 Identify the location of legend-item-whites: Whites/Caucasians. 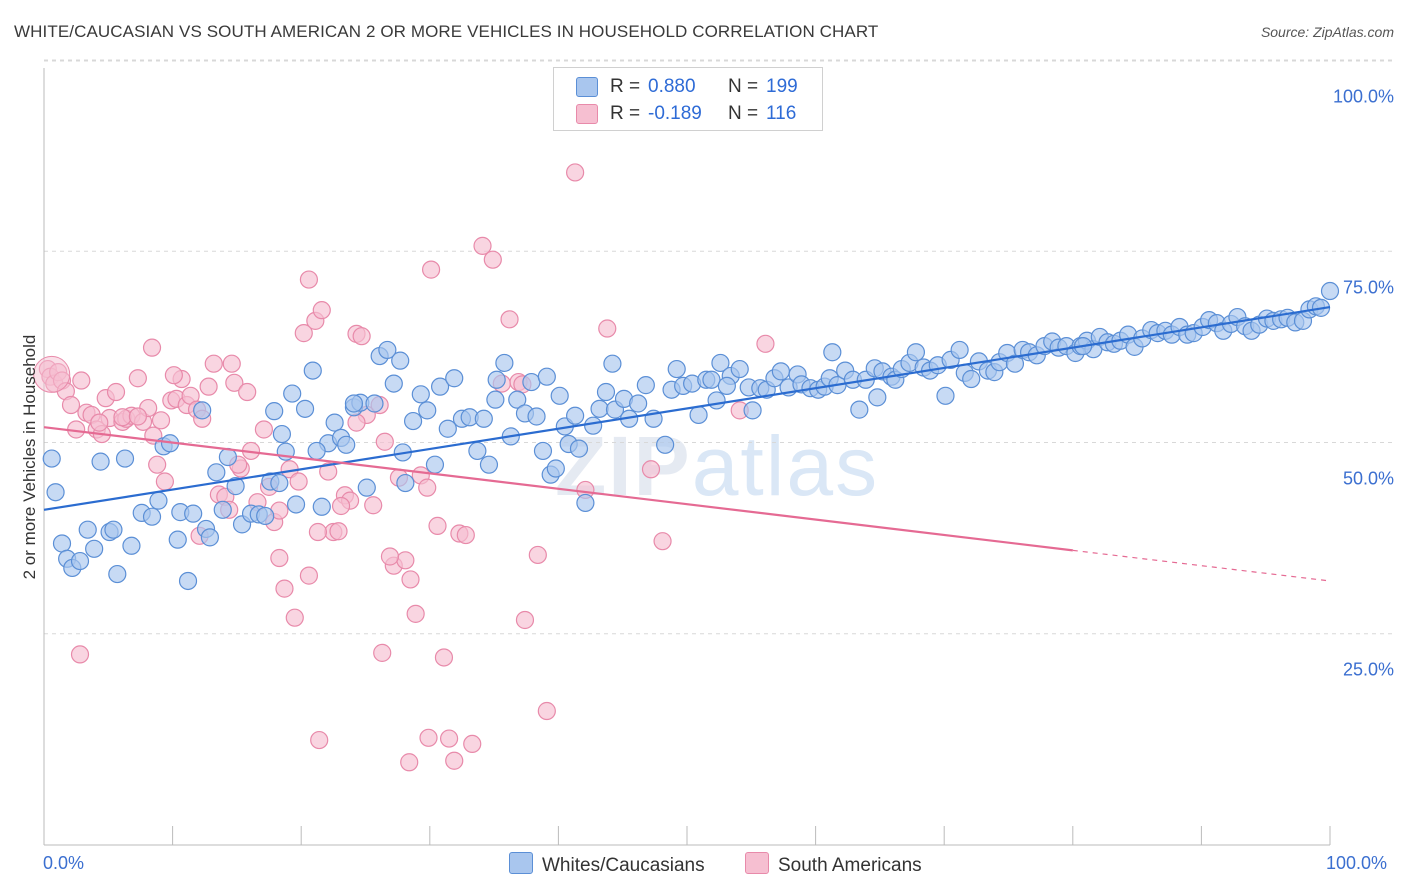
(607, 864).